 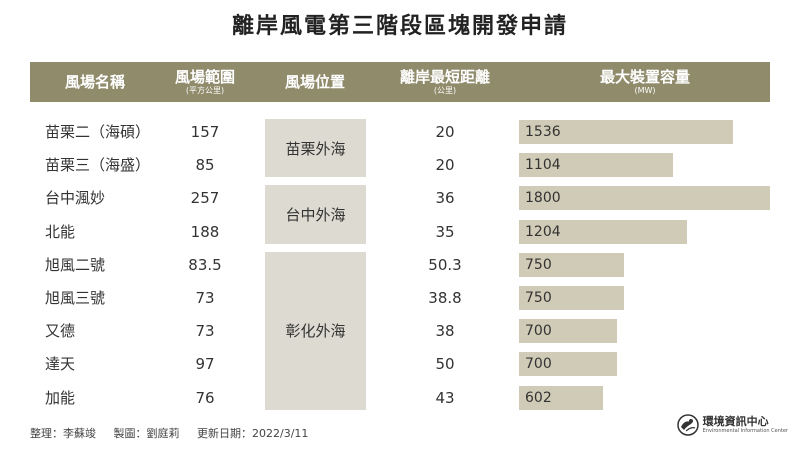 I want to click on windfarm-name: 北能, so click(x=60, y=231).